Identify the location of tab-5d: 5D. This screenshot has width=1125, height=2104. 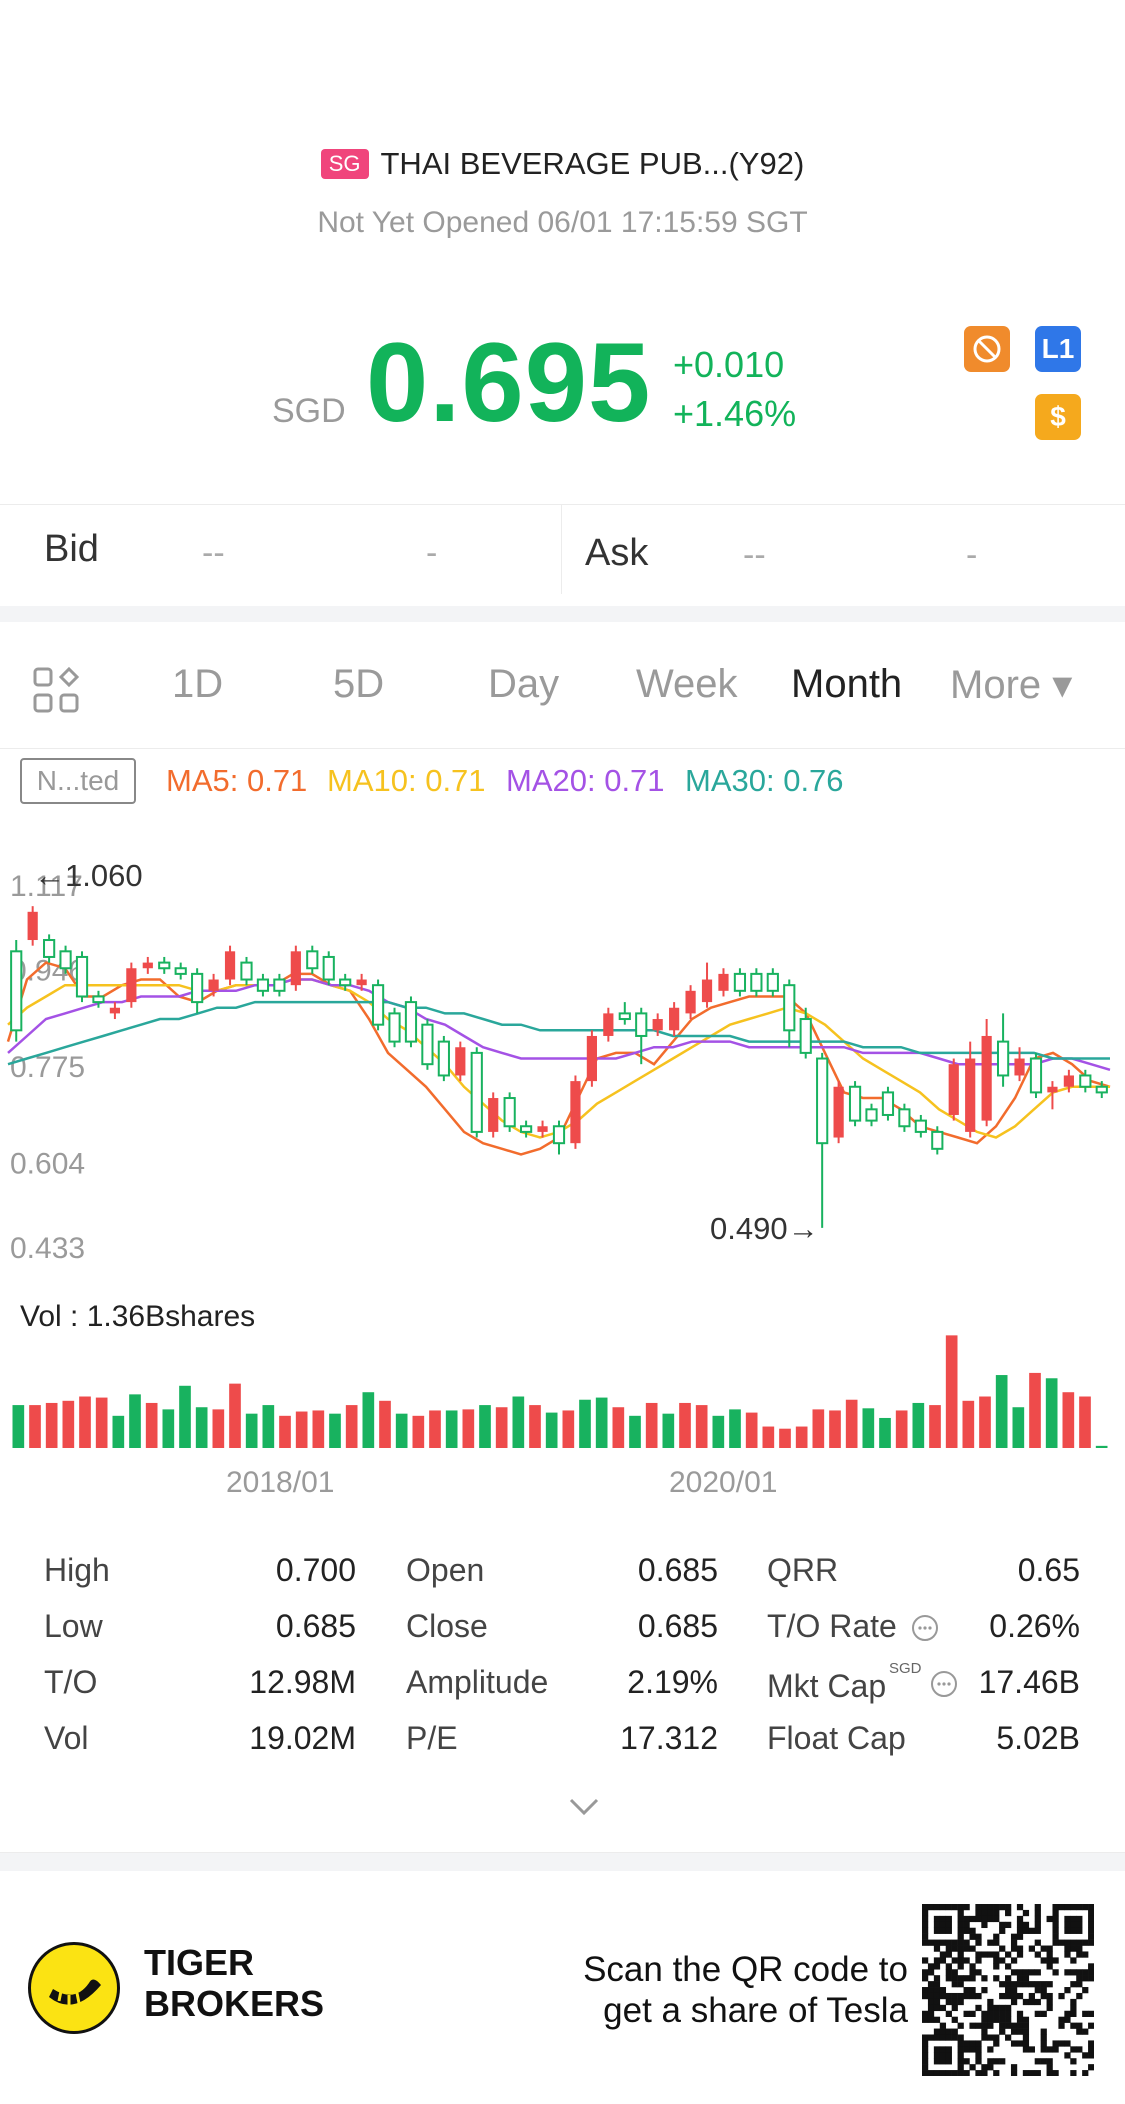
(359, 684).